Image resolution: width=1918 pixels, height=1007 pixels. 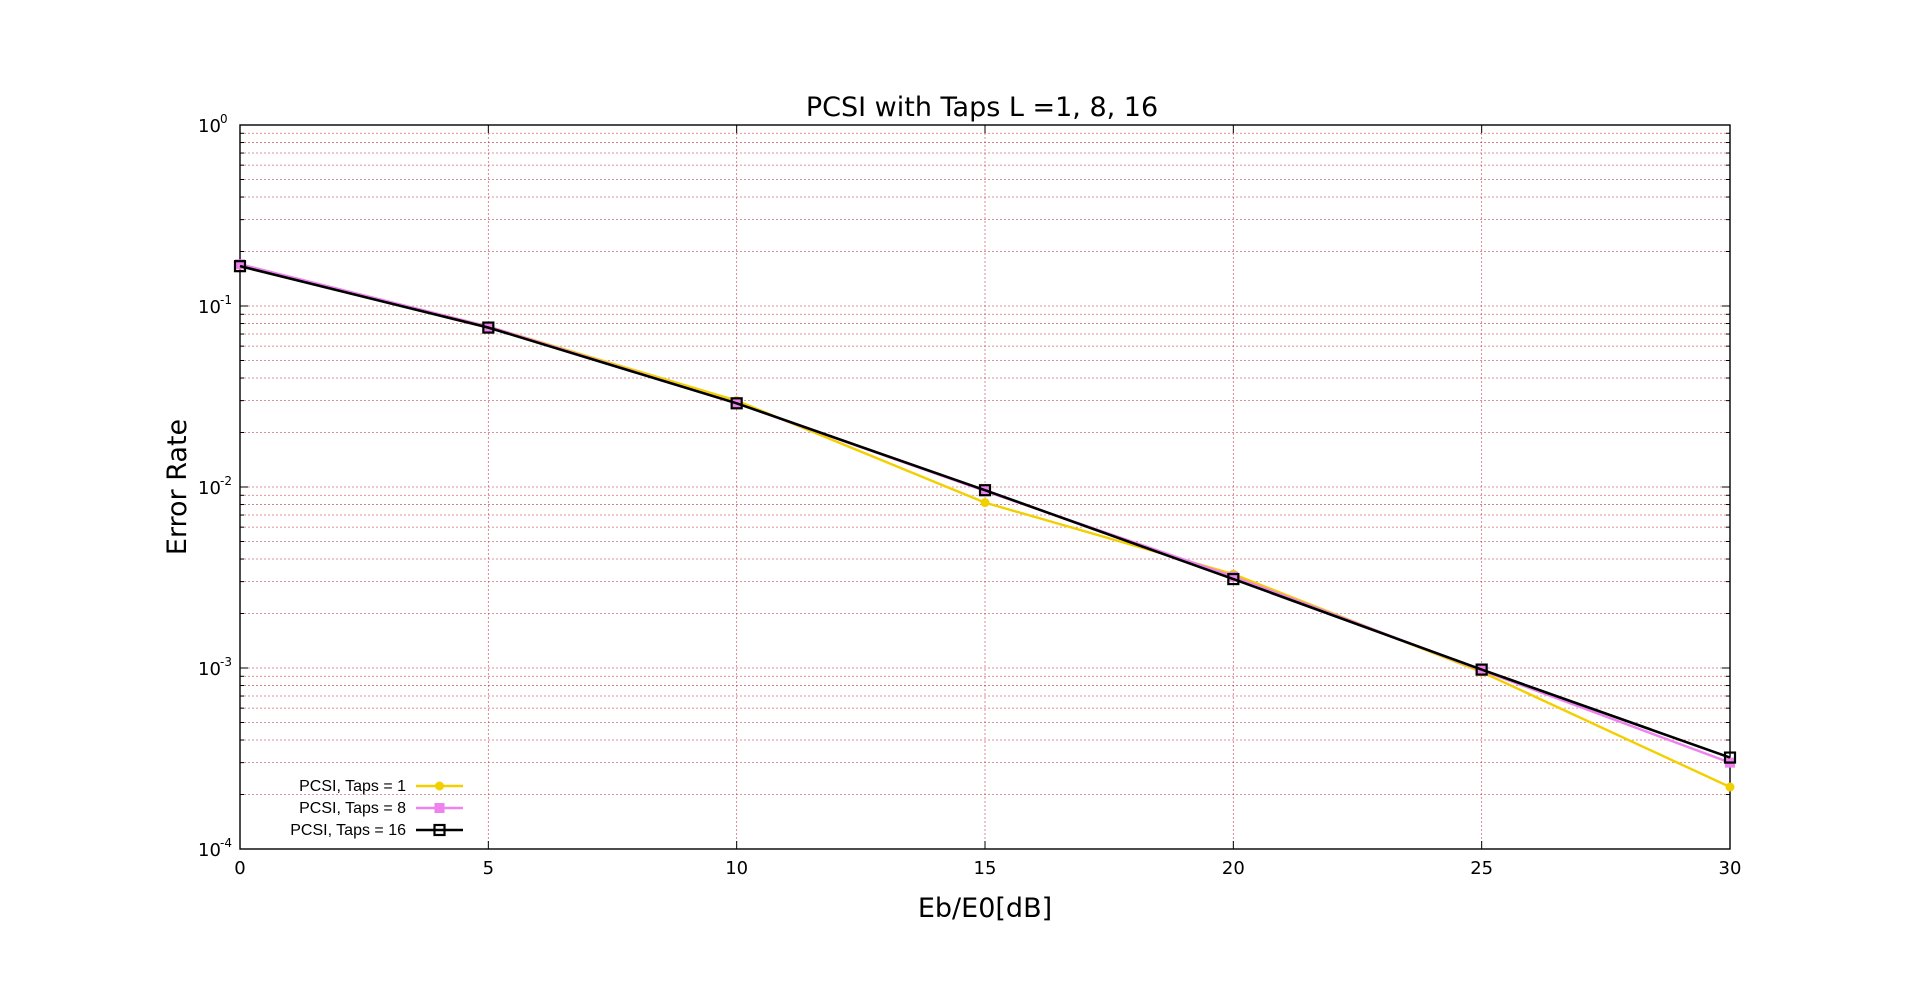 I want to click on y-axis-label: Error Rate, so click(x=177, y=487).